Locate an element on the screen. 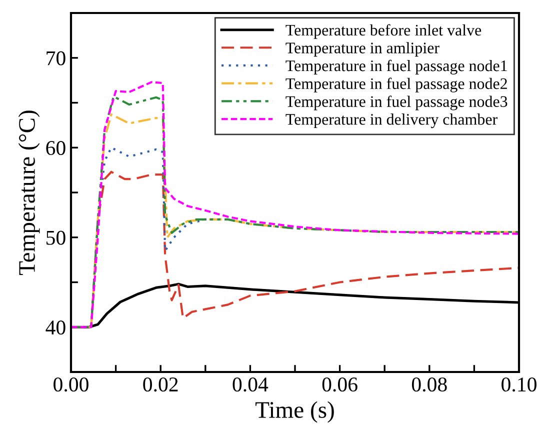 The image size is (537, 432). y-tick-label: 60 is located at coordinates (56, 148).